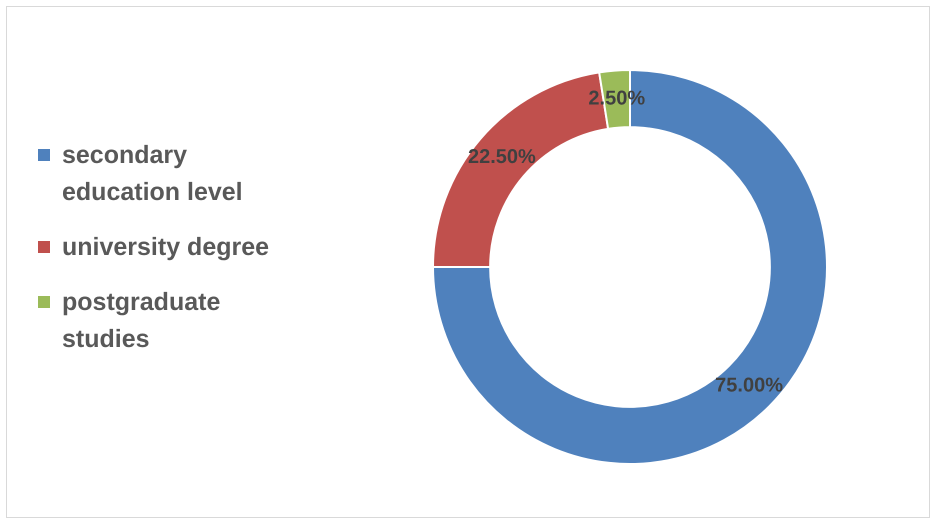  Describe the element at coordinates (749, 385) in the screenshot. I see `data-label: 75.00%` at that location.